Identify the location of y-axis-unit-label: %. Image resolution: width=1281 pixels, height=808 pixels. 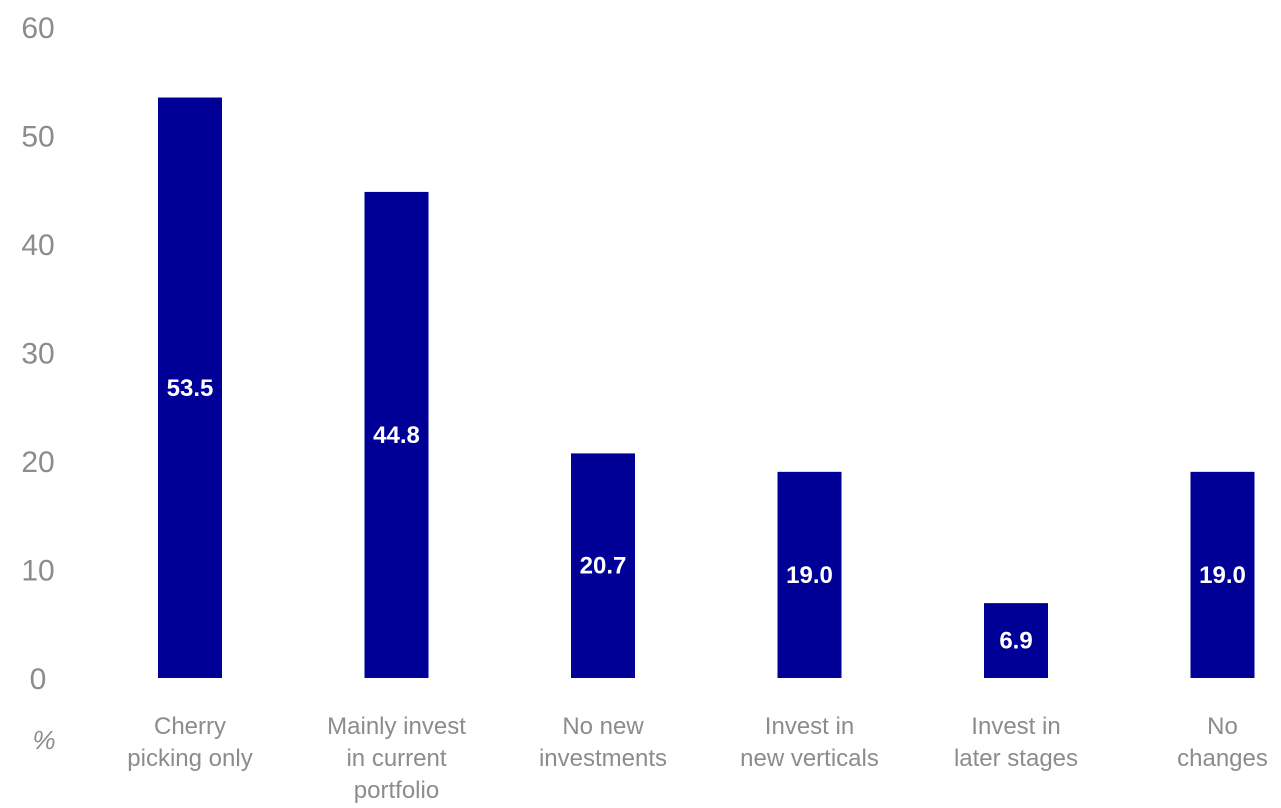
(43, 740).